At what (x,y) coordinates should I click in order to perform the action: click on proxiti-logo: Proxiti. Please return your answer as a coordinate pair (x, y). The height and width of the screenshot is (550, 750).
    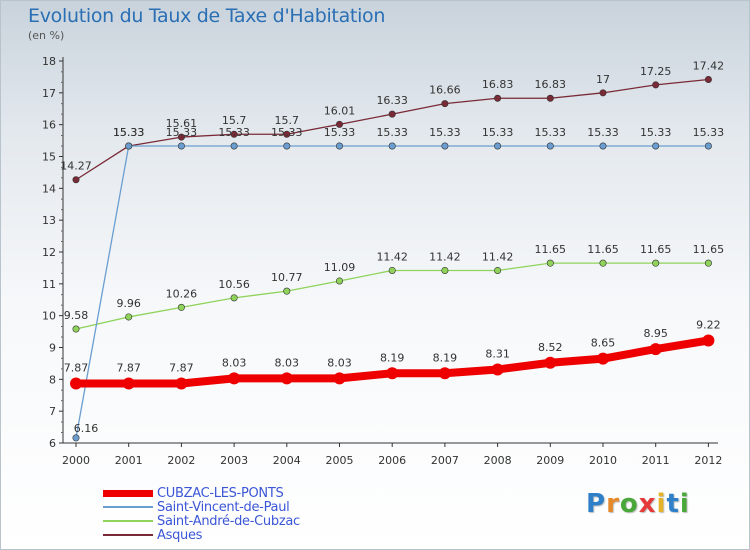
    Looking at the image, I should click on (638, 504).